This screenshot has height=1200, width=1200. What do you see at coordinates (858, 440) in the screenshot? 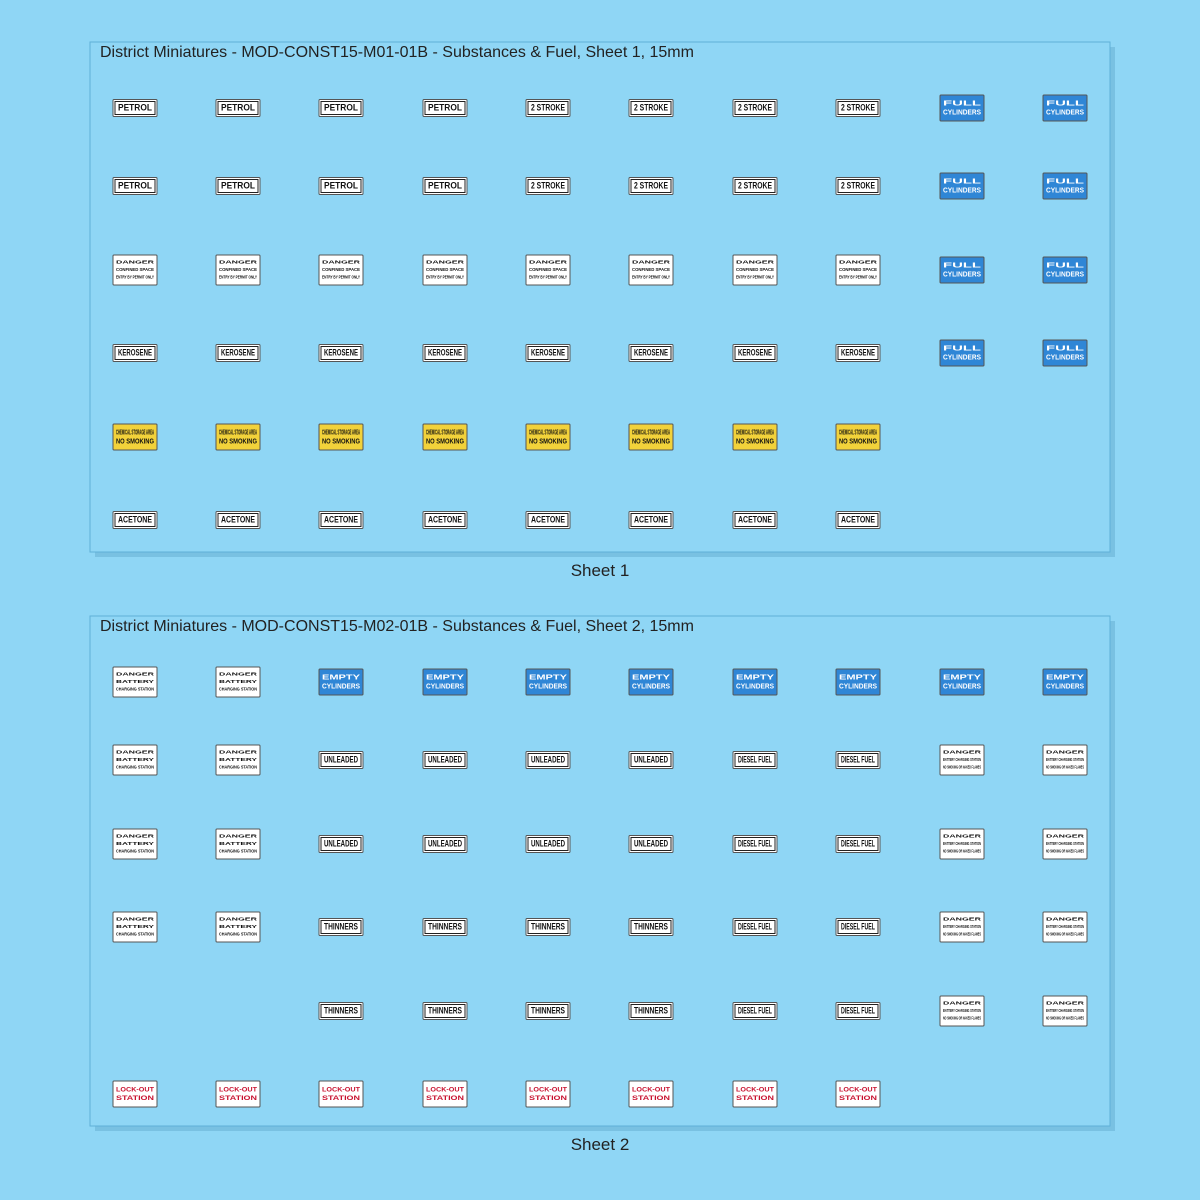
I see `sign-text: NO SMOKING` at bounding box center [858, 440].